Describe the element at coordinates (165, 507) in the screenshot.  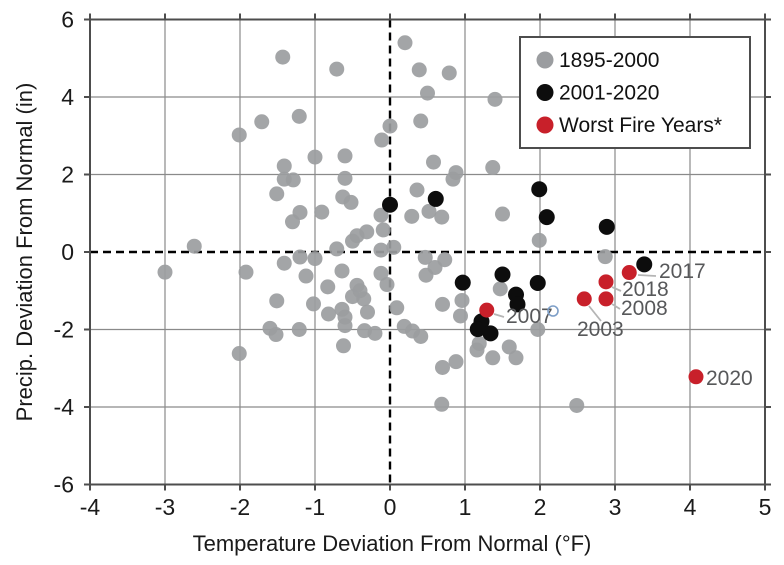
I see `x-tick-label: -3` at that location.